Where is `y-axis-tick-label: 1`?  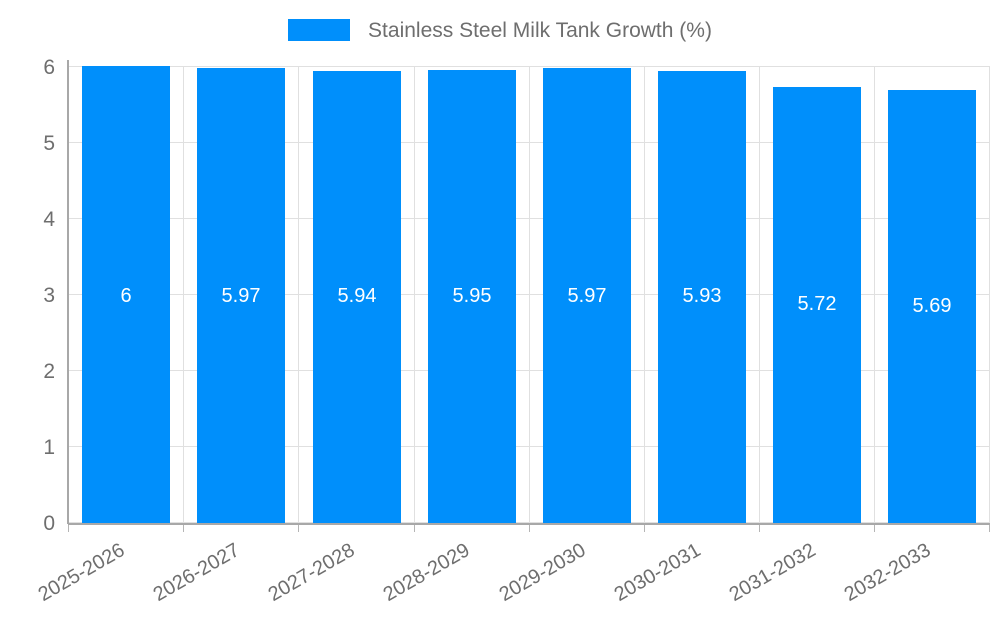 y-axis-tick-label: 1 is located at coordinates (49, 447).